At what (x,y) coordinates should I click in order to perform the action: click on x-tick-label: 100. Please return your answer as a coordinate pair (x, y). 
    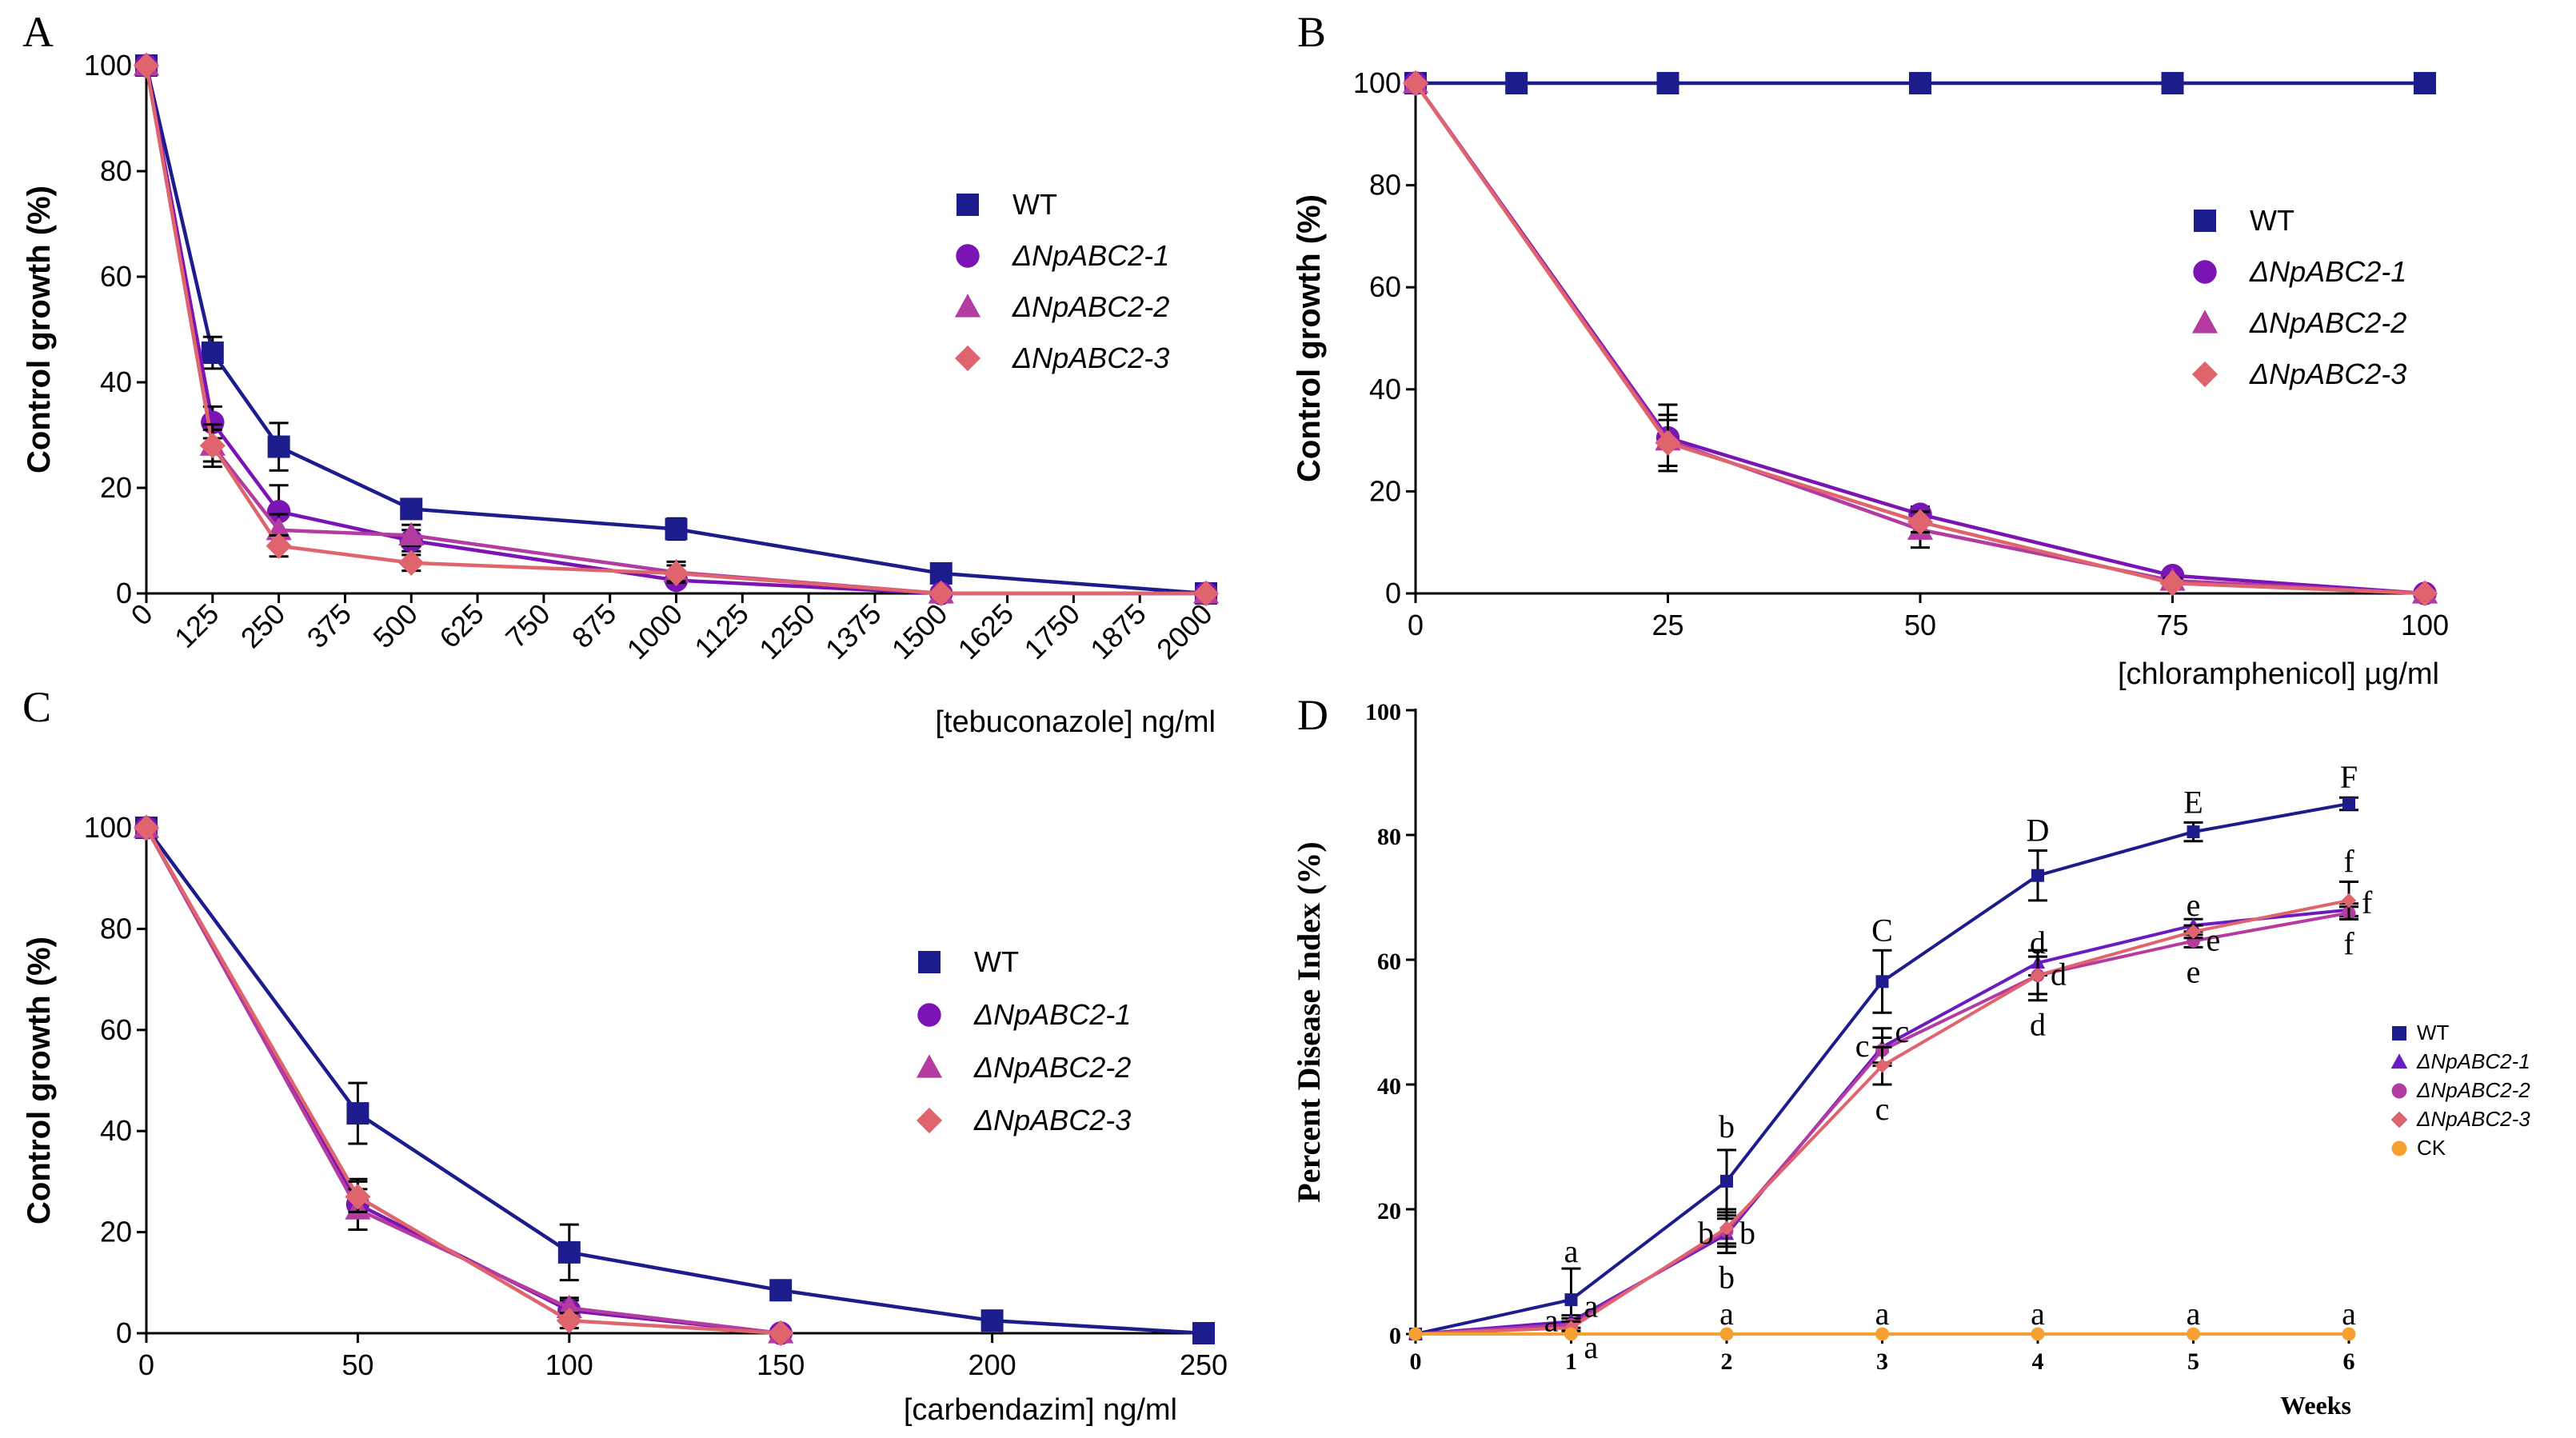
    Looking at the image, I should click on (2425, 625).